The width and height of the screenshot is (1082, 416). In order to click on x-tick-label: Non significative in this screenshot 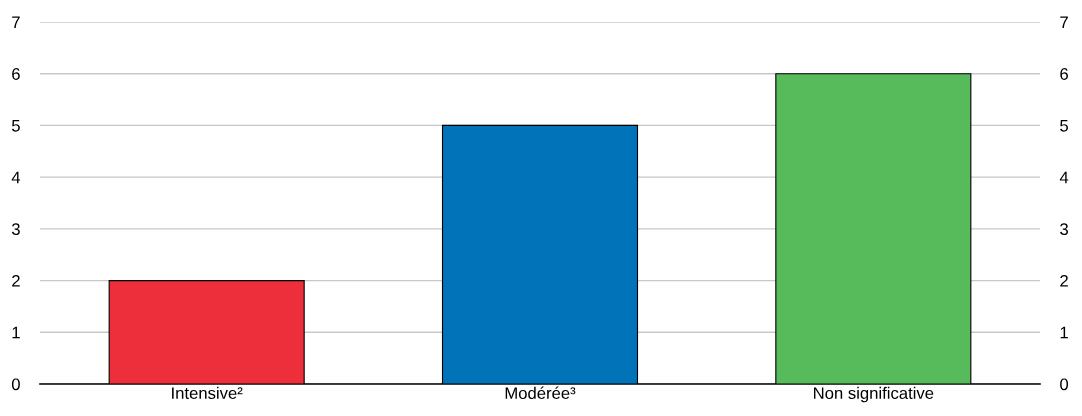, I will do `click(874, 394)`.